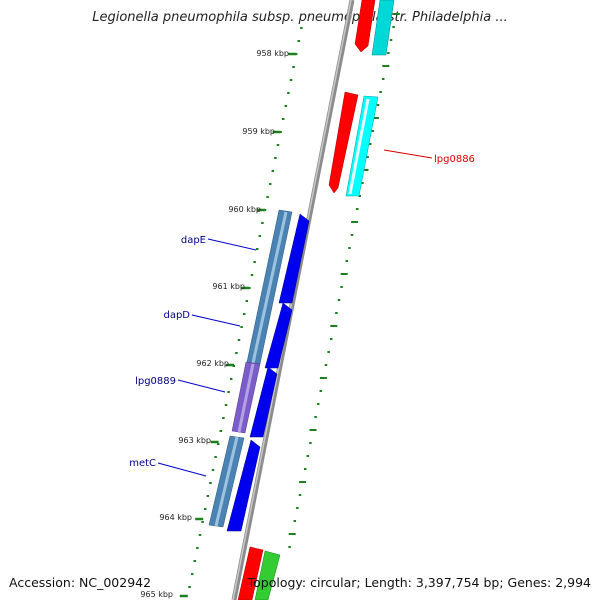  Describe the element at coordinates (258, 131) in the screenshot. I see `tick-label: 959 kbp` at that location.